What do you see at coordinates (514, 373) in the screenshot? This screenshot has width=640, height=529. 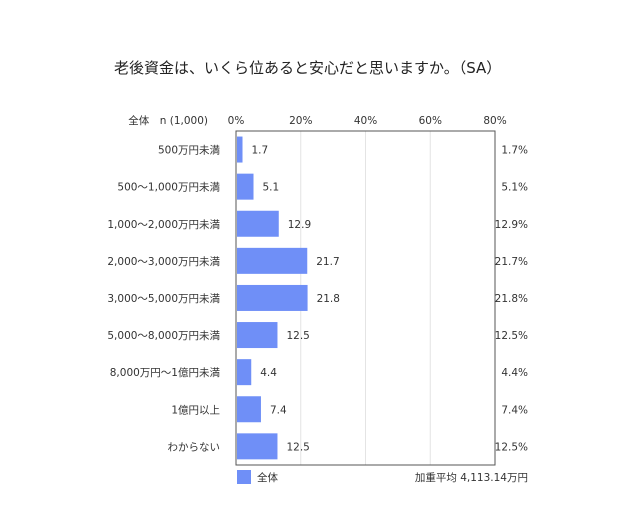 I see `right-value-label: 4.4%` at bounding box center [514, 373].